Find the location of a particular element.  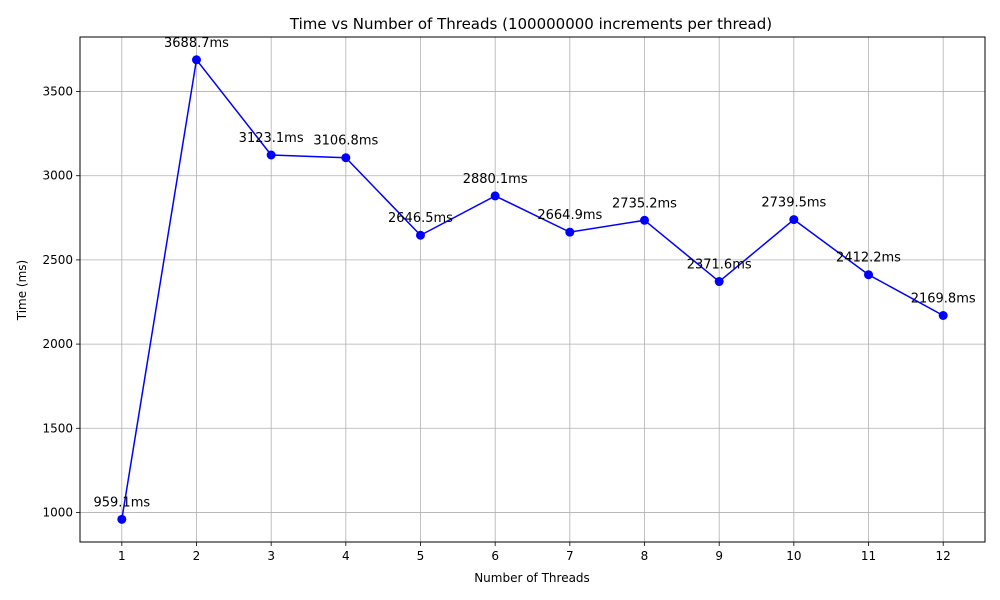

y-axis-label: Time (ms) is located at coordinates (22, 291).